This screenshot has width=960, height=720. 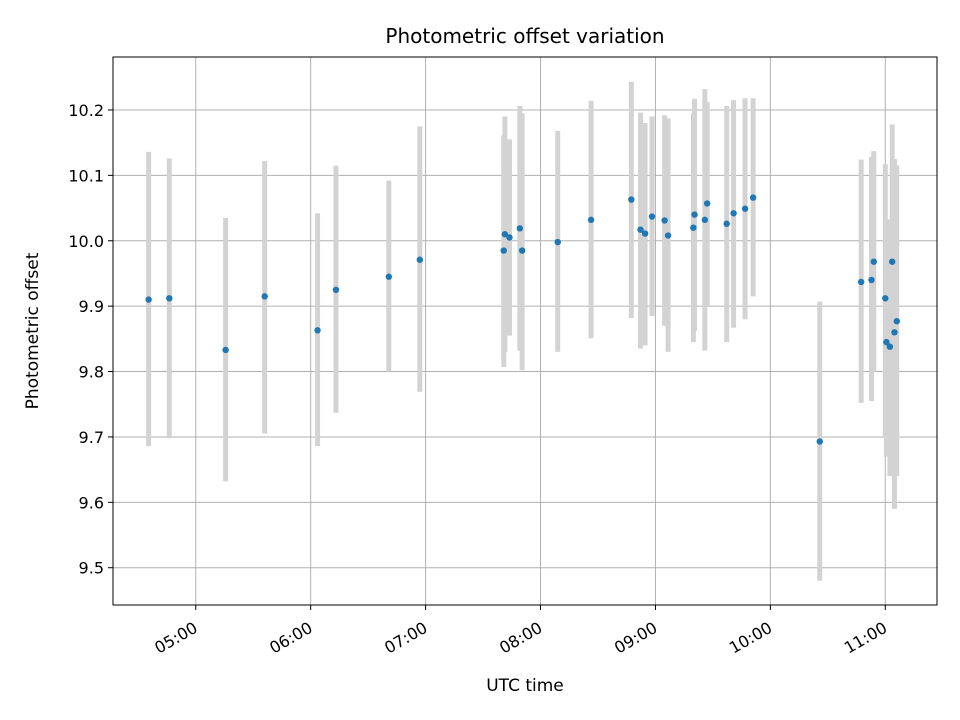 I want to click on y-tick-label: 10.0, so click(x=86, y=241).